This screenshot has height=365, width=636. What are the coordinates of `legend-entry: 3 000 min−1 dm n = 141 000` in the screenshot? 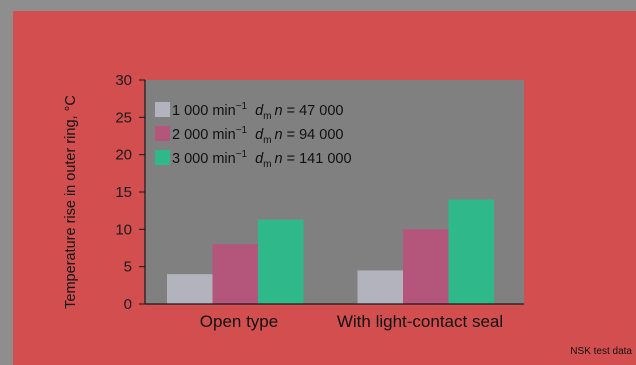 It's located at (262, 159).